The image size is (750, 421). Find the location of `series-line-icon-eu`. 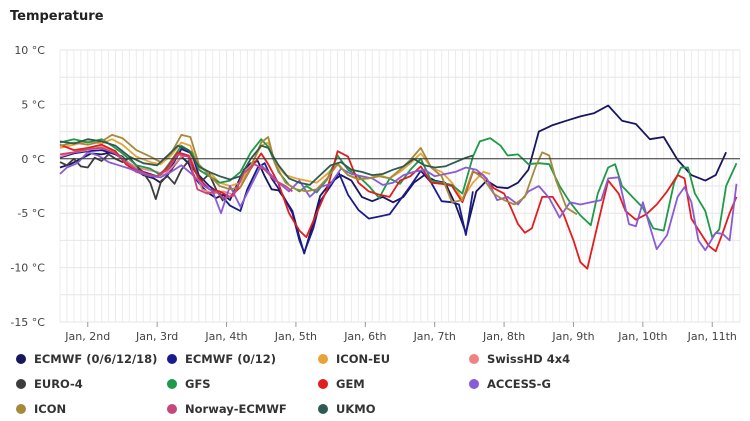

series-line-icon-eu is located at coordinates (275, 169).